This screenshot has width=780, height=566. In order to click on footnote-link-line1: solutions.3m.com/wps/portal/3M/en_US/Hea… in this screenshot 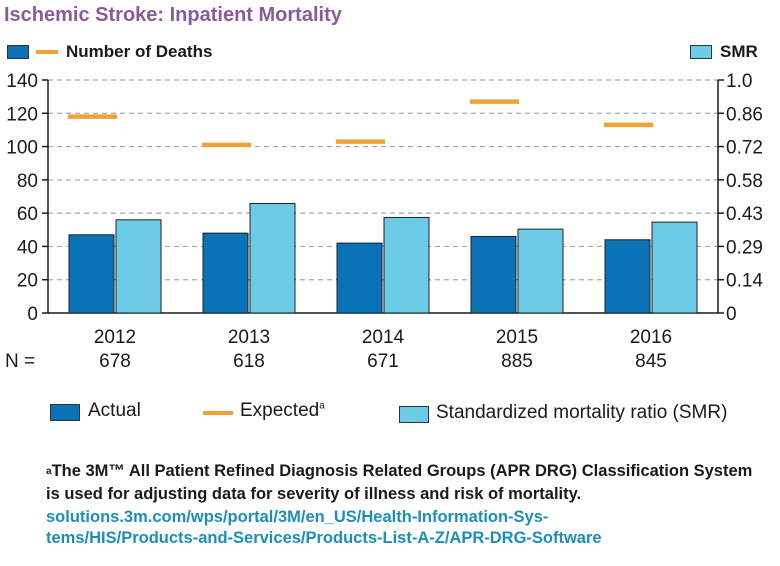, I will do `click(297, 517)`.